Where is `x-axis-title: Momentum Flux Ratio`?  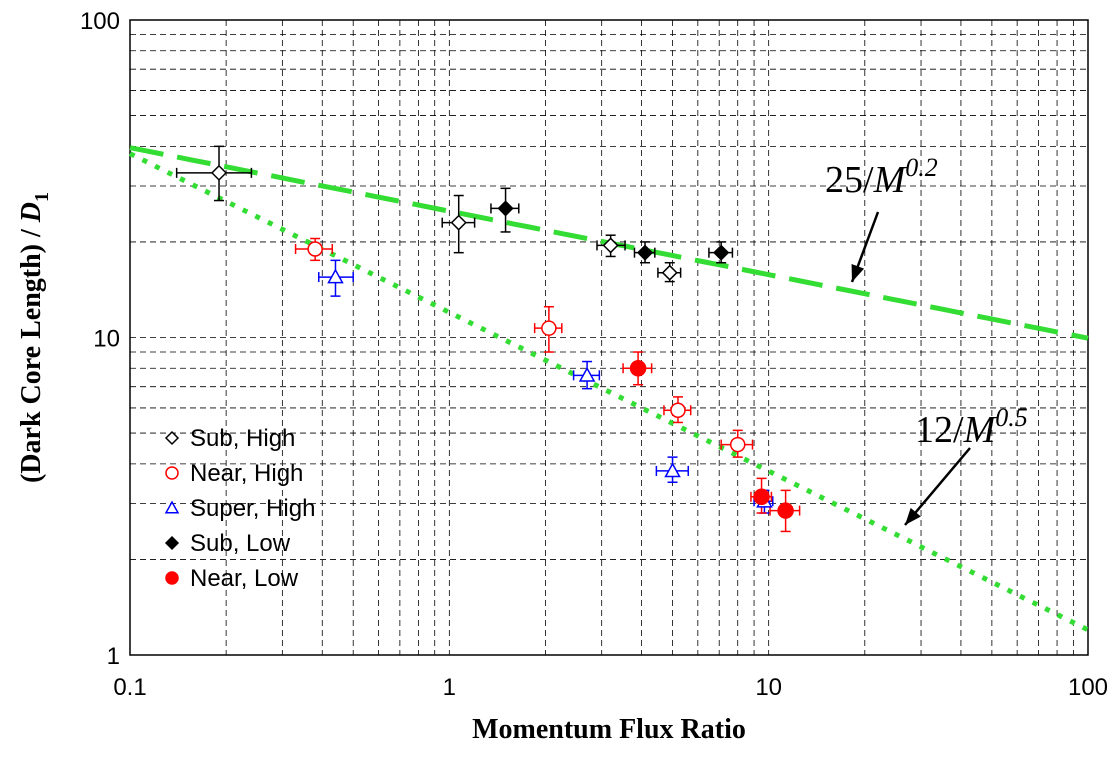 x-axis-title: Momentum Flux Ratio is located at coordinates (609, 729).